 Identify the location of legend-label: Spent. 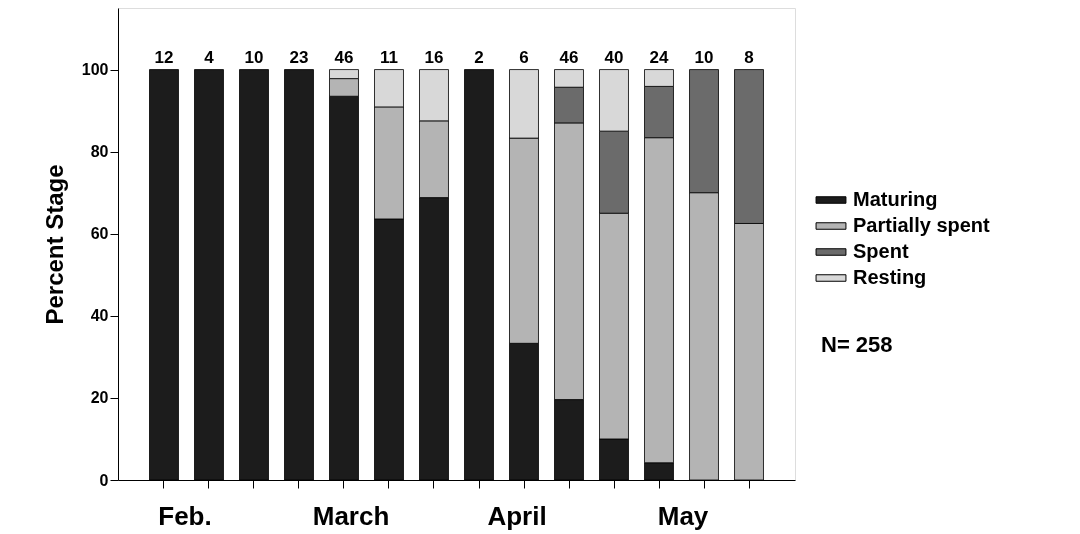
(881, 251).